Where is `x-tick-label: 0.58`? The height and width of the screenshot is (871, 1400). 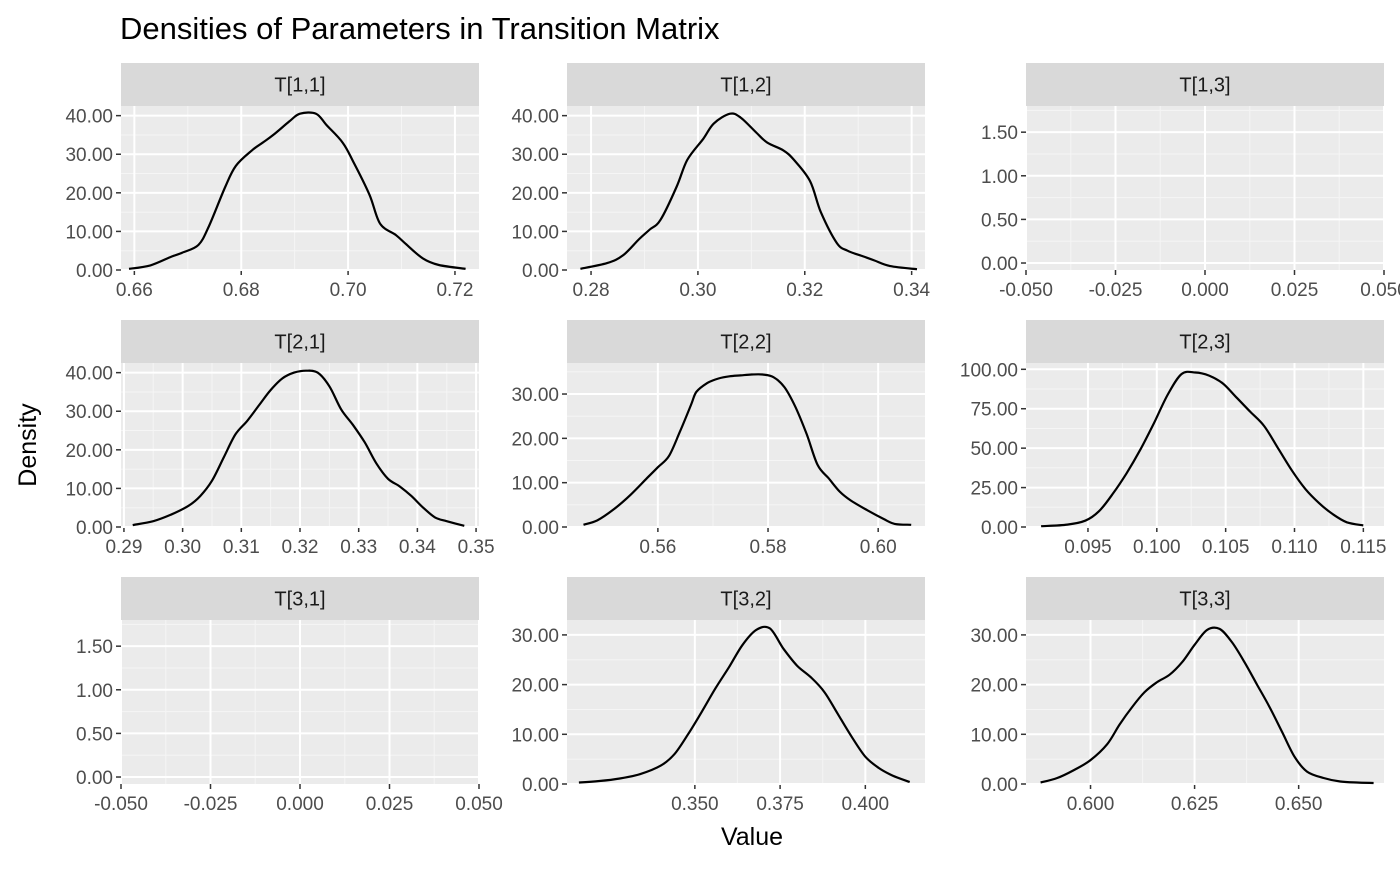
x-tick-label: 0.58 is located at coordinates (768, 547).